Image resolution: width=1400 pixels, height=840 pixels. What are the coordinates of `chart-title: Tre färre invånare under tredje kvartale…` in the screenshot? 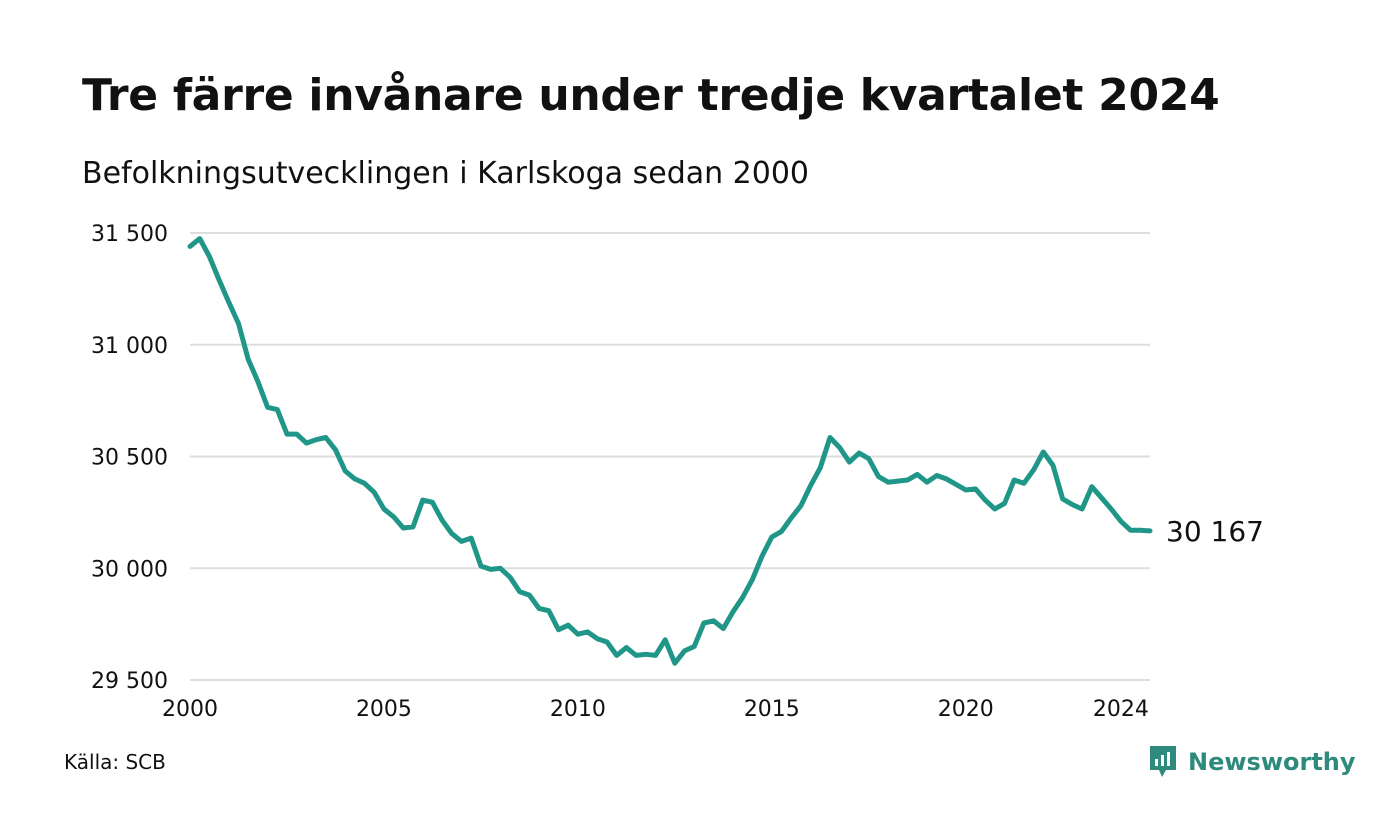 It's located at (651, 95).